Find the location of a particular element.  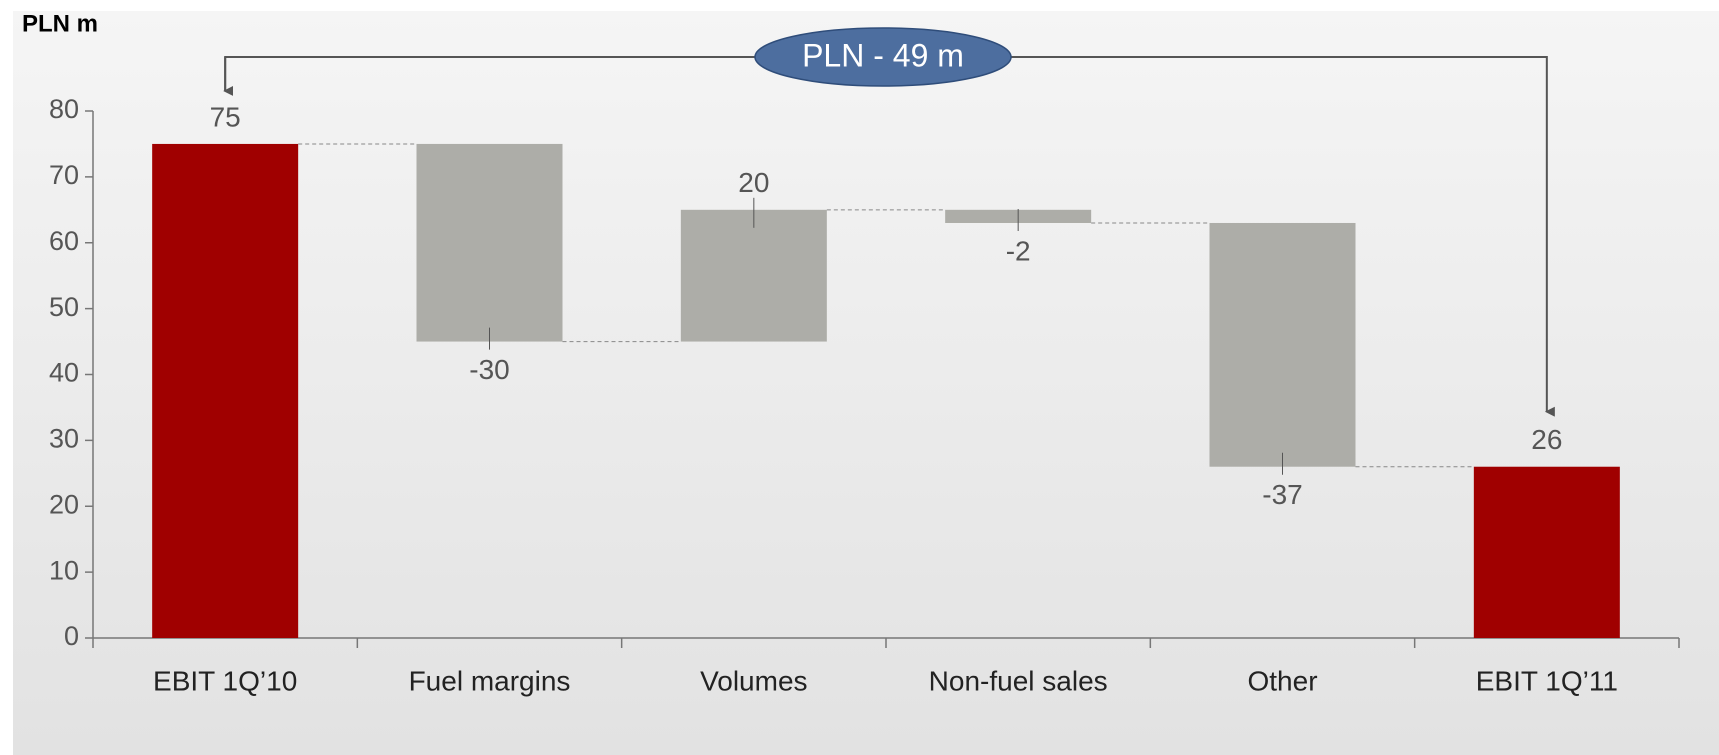

y-tick-label: 10 is located at coordinates (64, 570).